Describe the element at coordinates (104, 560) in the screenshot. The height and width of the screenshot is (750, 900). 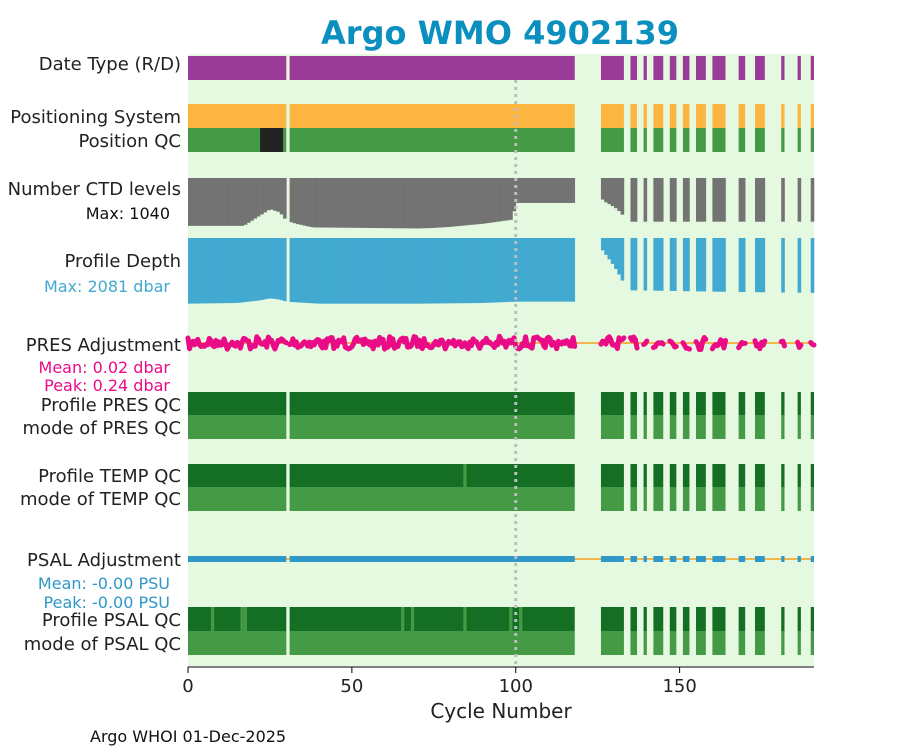
I see `psal-adjustment-label: PSAL Adjustment` at that location.